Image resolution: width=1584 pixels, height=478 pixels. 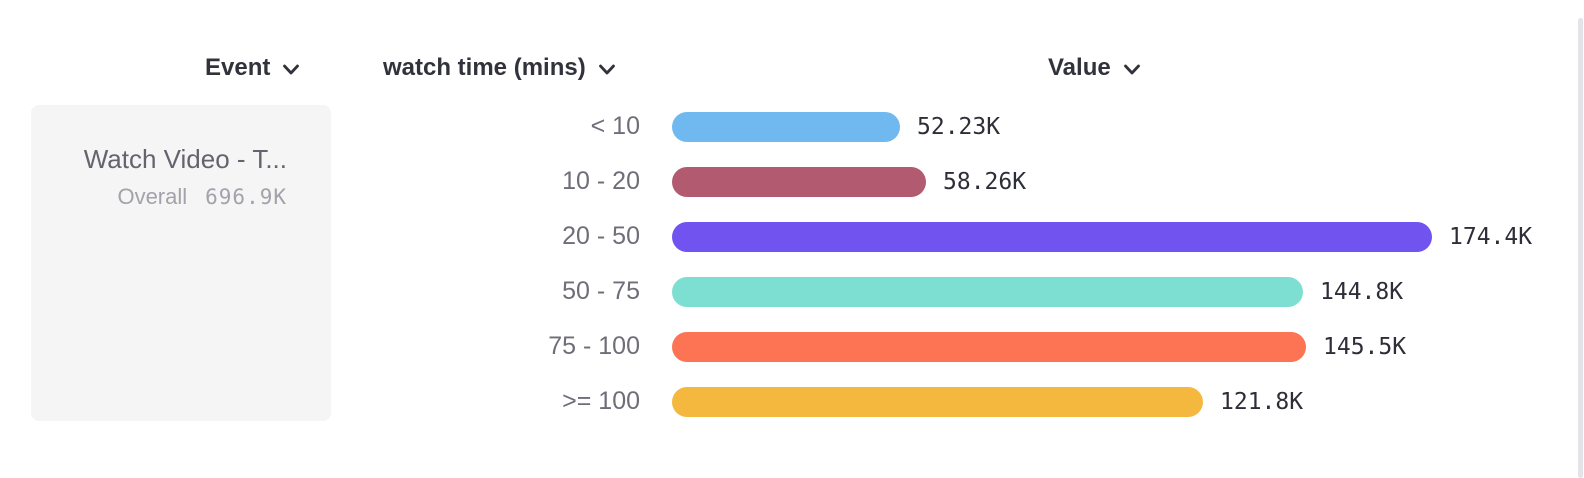 I want to click on bar-track: 58.26K, so click(x=849, y=181).